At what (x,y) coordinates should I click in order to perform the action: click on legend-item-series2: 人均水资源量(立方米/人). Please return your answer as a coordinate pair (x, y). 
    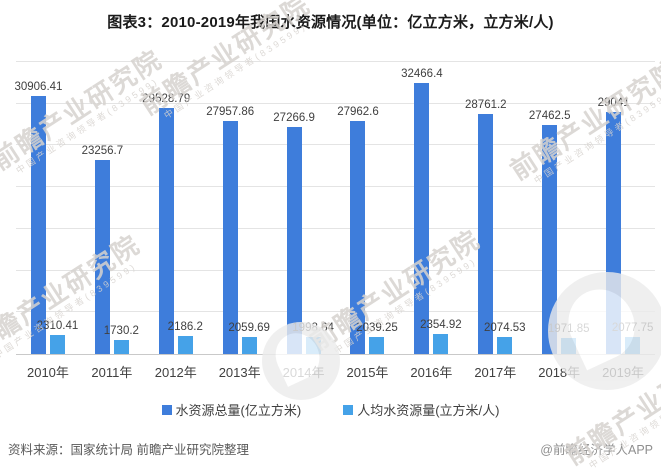
    Looking at the image, I should click on (421, 409).